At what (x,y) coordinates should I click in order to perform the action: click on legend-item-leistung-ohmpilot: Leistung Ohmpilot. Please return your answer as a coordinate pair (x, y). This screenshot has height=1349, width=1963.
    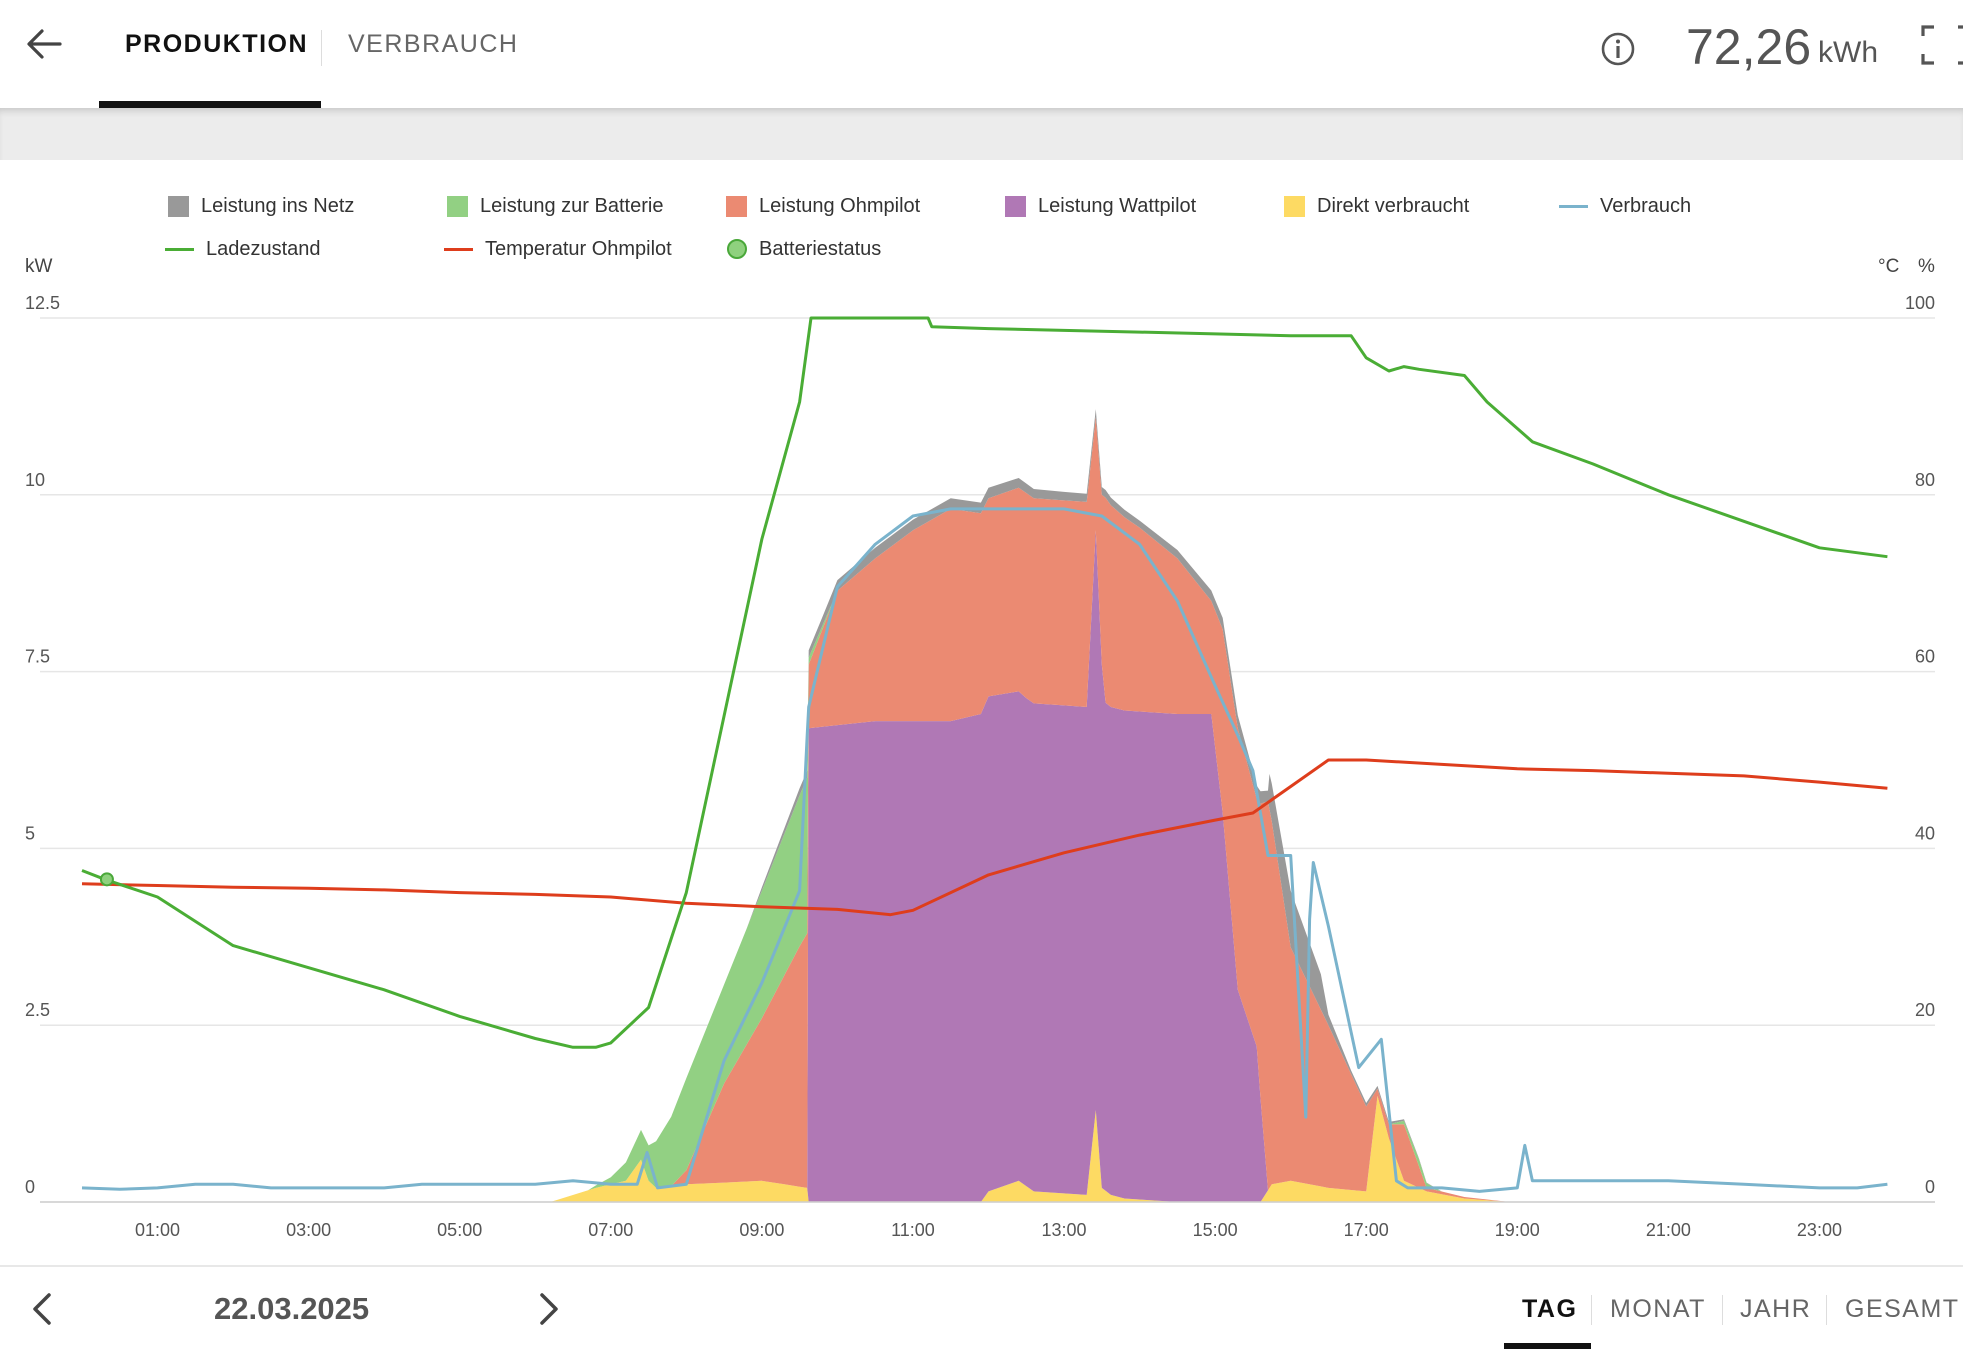
    Looking at the image, I should click on (823, 206).